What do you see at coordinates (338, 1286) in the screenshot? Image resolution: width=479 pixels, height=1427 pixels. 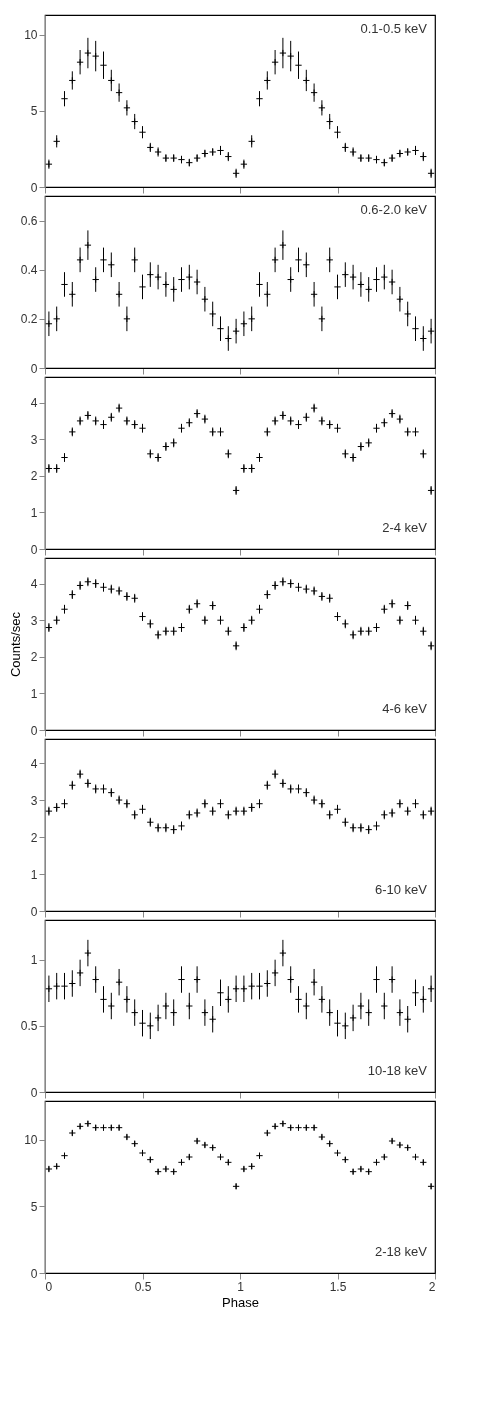 I see `x-tick-label: 1.5` at bounding box center [338, 1286].